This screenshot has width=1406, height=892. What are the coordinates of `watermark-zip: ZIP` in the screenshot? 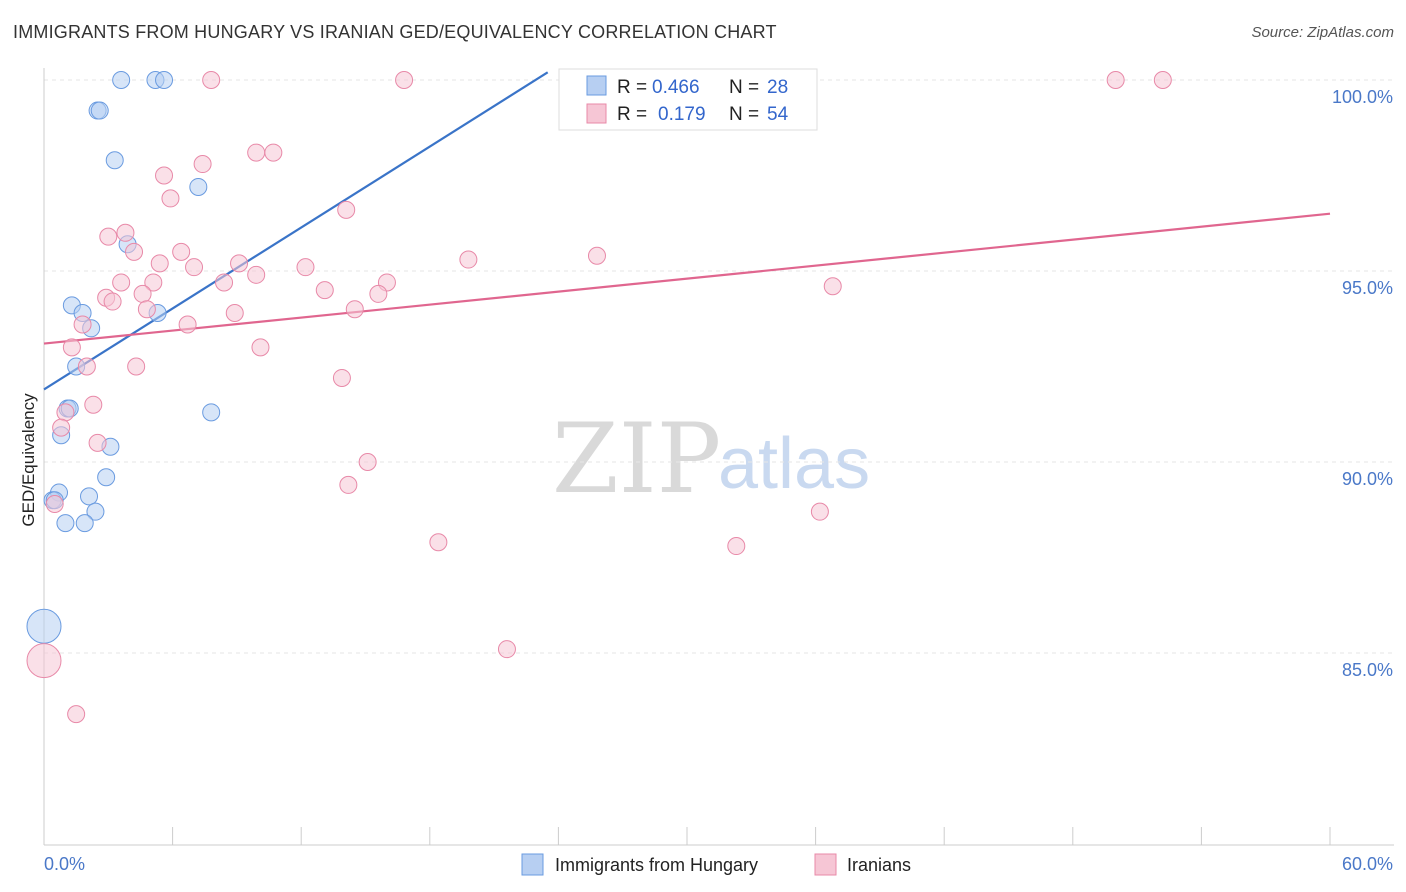 It's located at (636, 459).